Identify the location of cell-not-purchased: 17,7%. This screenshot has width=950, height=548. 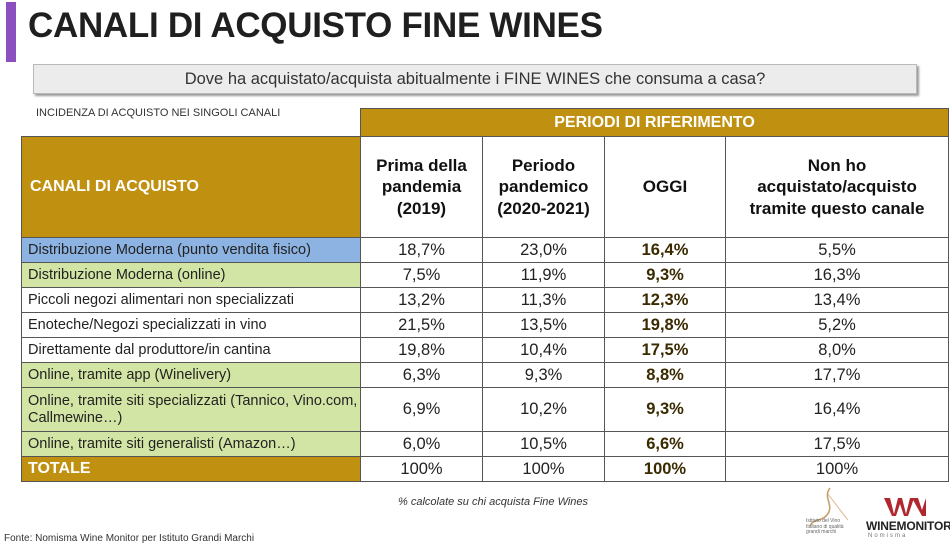
(837, 375).